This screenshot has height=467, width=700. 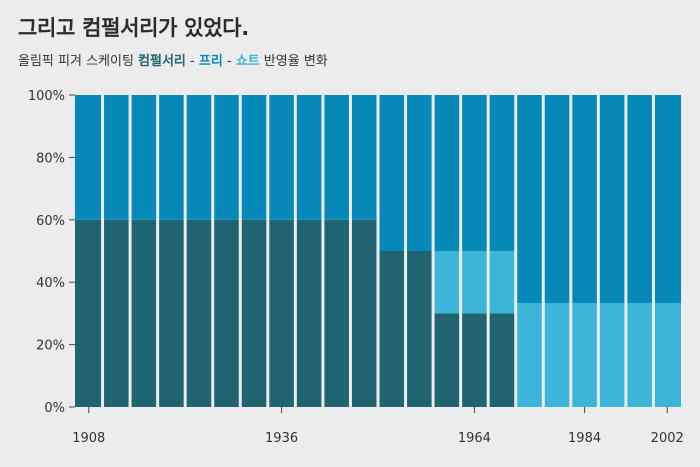 What do you see at coordinates (50, 346) in the screenshot?
I see `y-tick-label: 20%` at bounding box center [50, 346].